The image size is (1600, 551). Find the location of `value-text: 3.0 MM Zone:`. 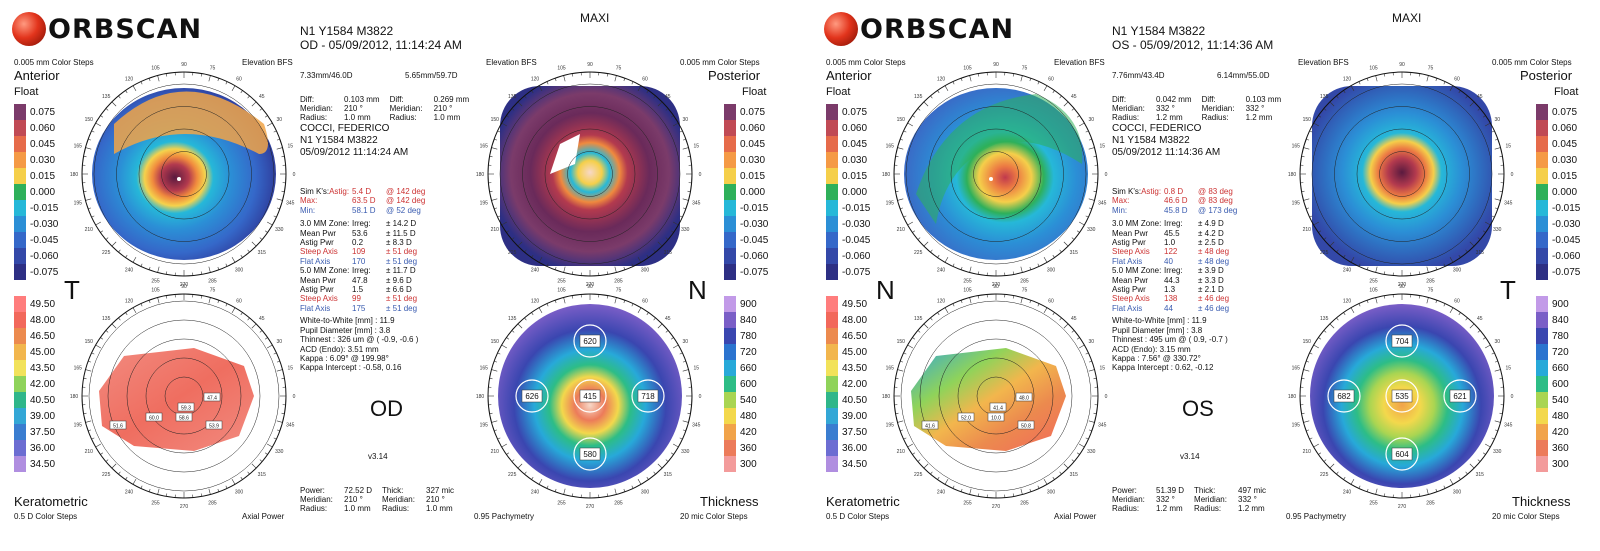

value-text: 3.0 MM Zone: is located at coordinates (1137, 224).